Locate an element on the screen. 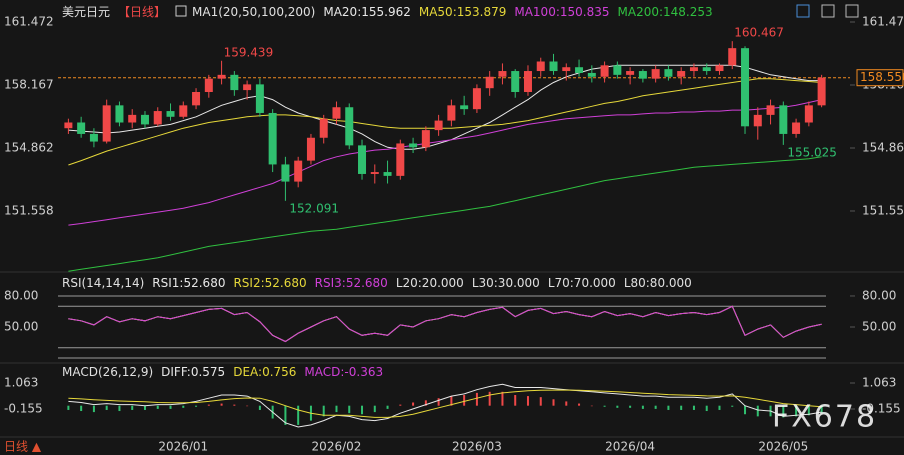 The width and height of the screenshot is (904, 455). period-footer: 日线 ▲ is located at coordinates (23, 447).